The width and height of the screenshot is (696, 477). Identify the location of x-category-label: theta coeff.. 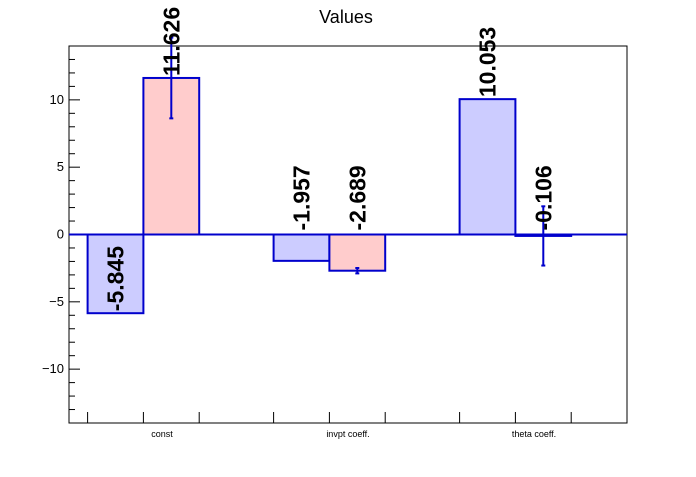
(534, 434).